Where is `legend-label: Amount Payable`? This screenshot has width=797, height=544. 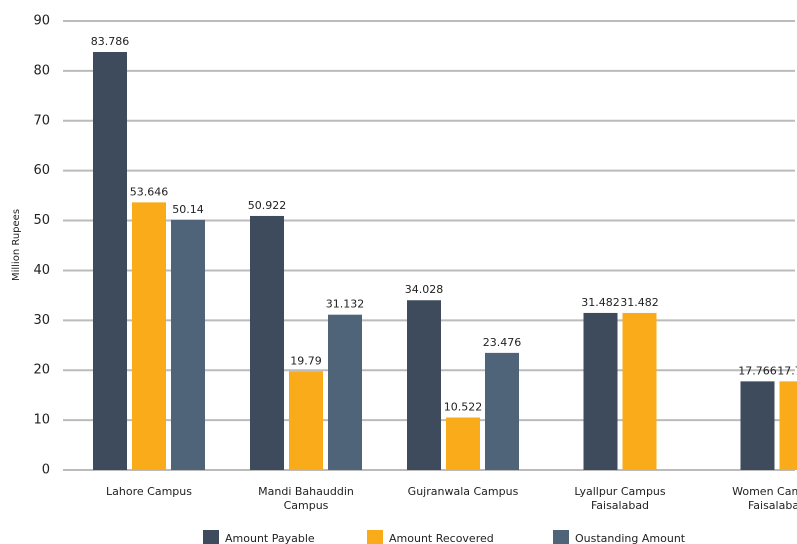
legend-label: Amount Payable is located at coordinates (270, 538).